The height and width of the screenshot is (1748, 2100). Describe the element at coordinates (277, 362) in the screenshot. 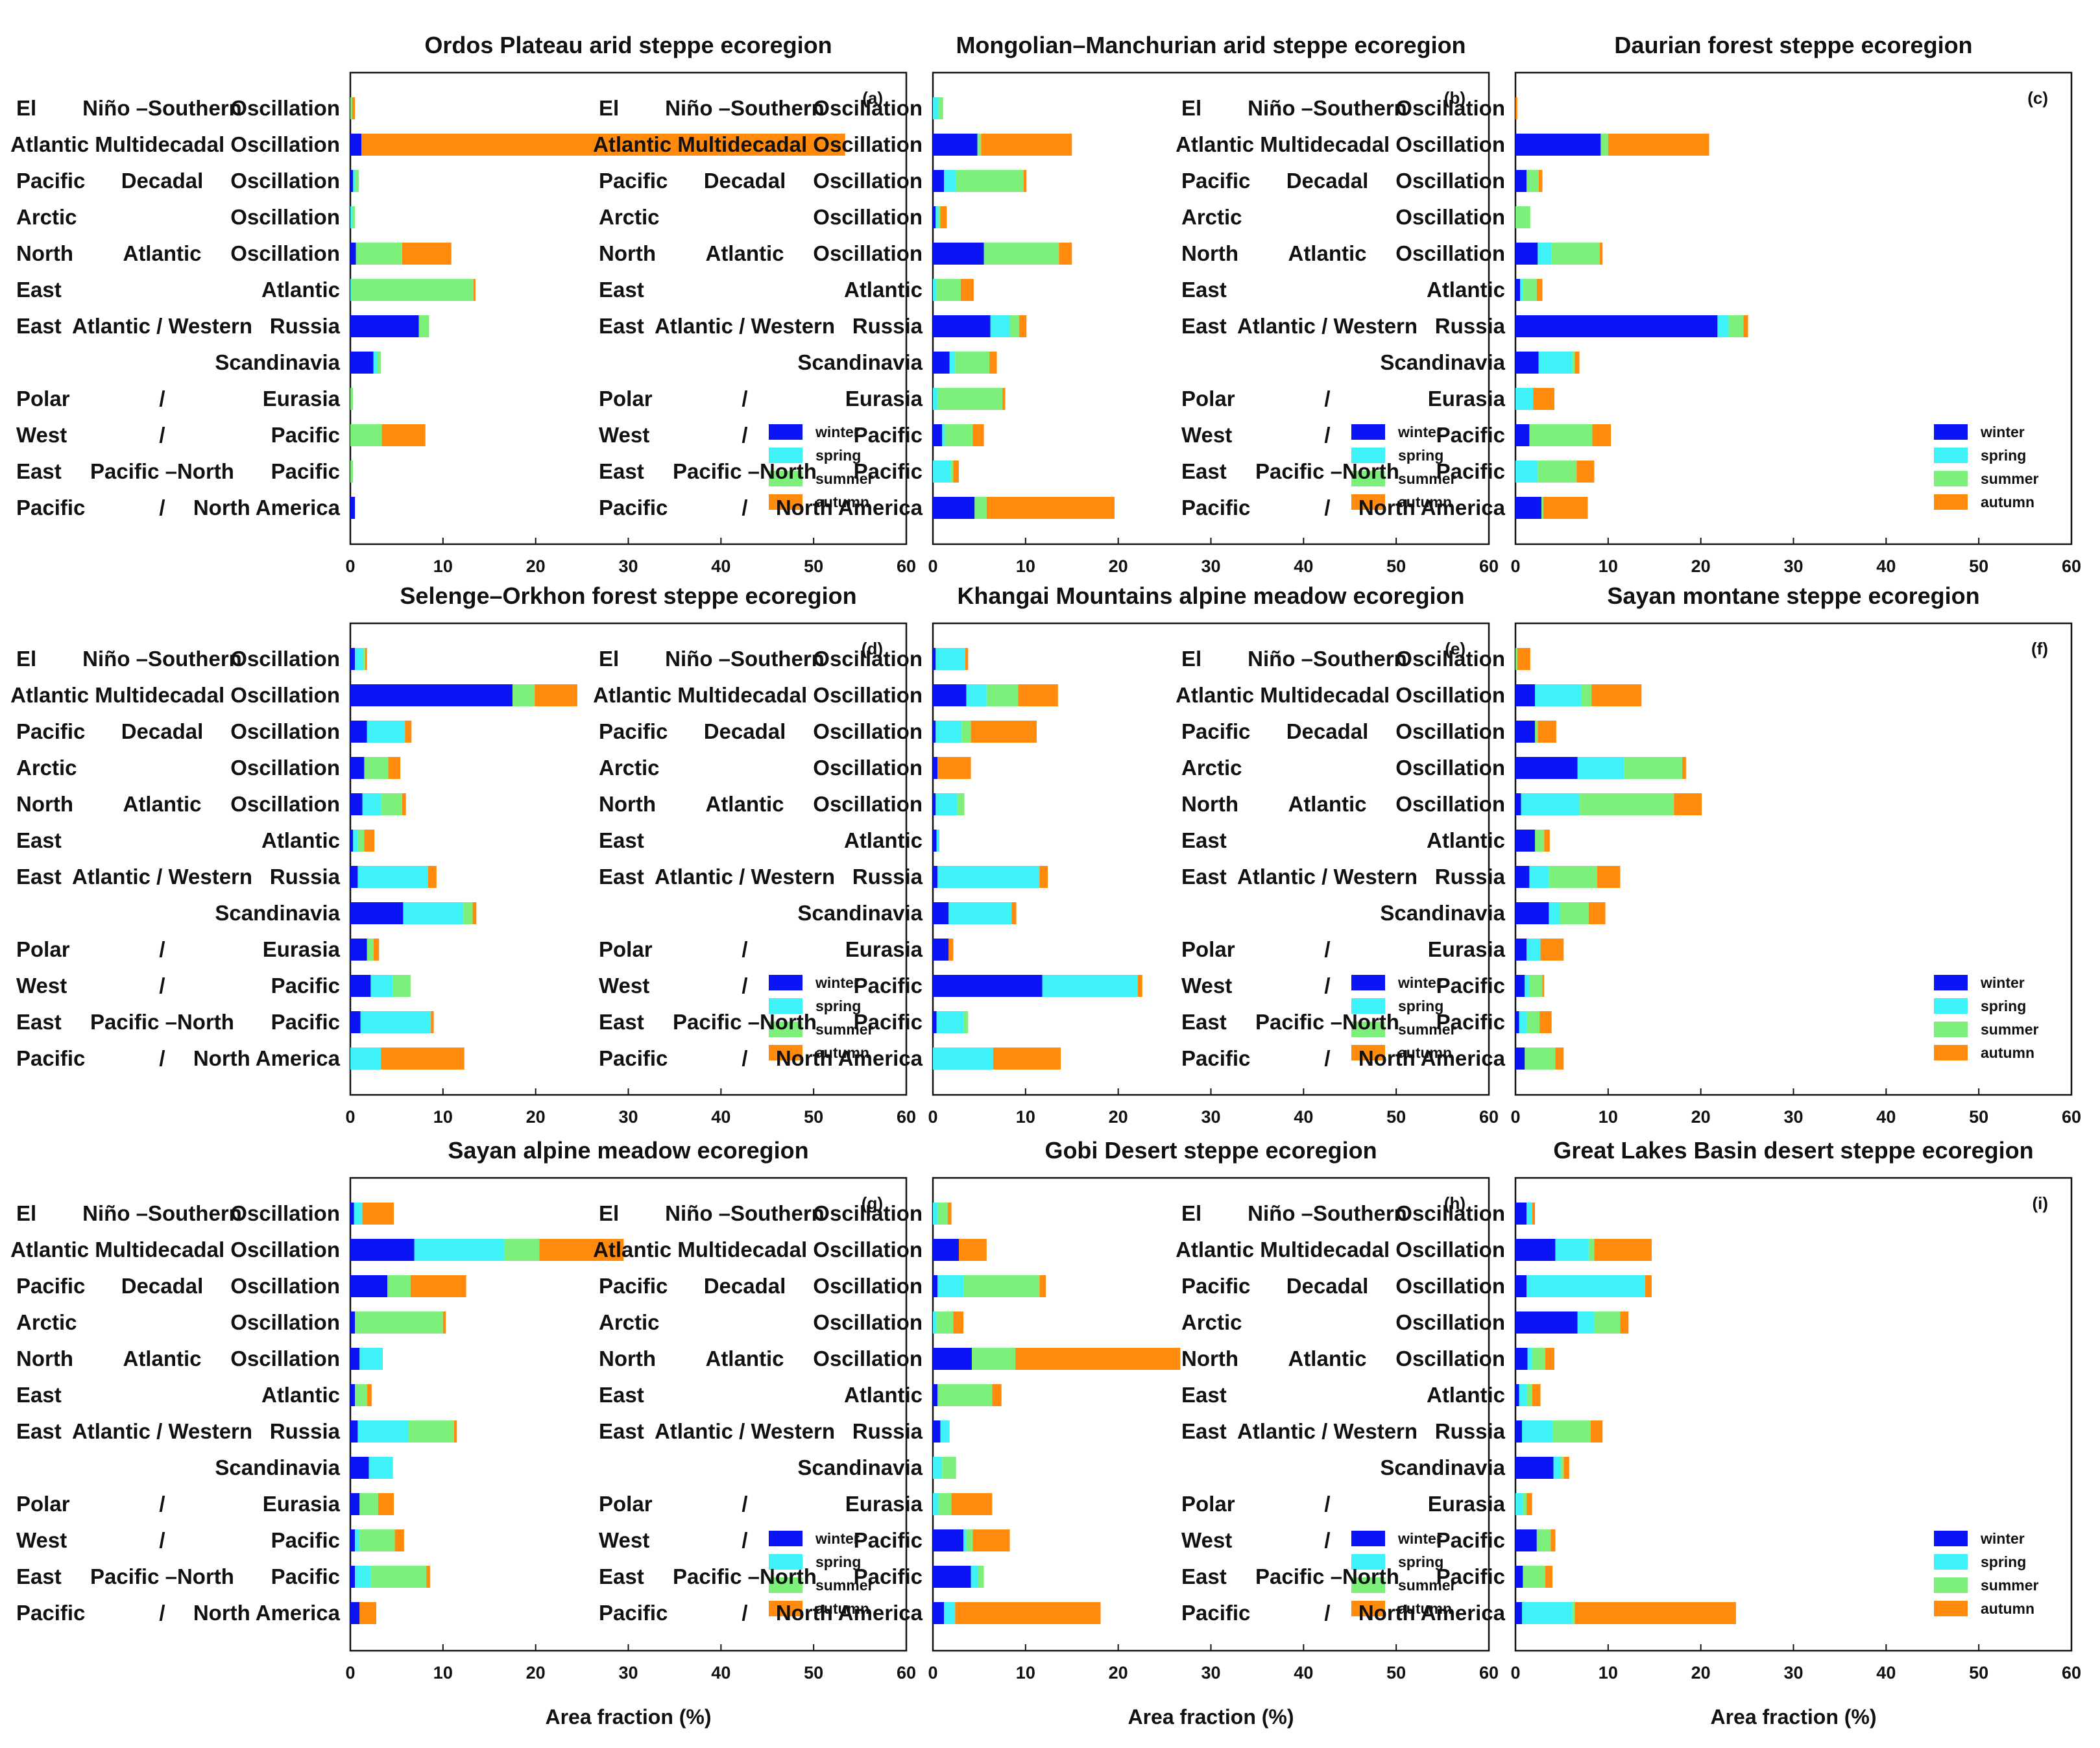

I see `category-label: Scandinavia` at that location.